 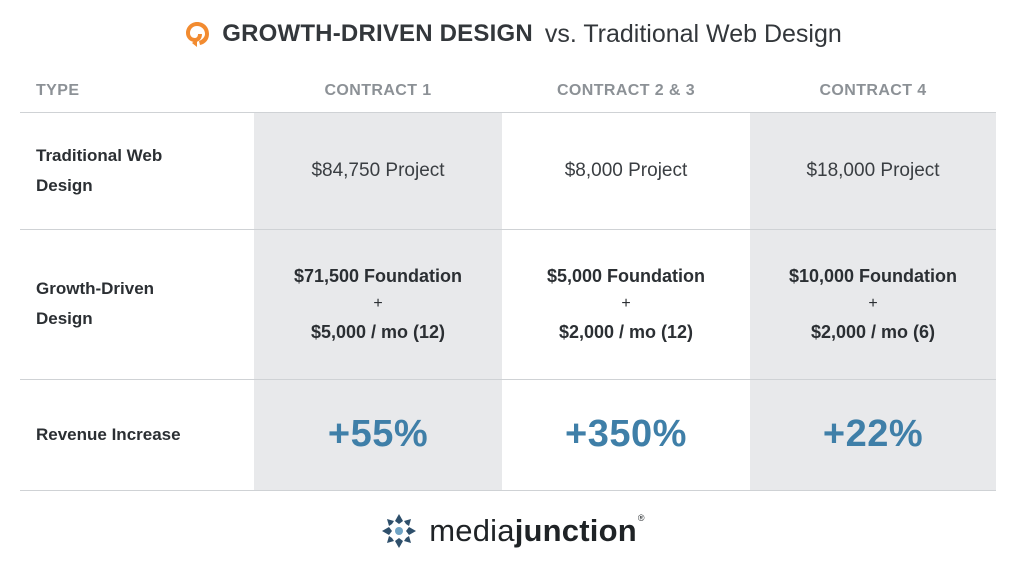 What do you see at coordinates (378, 90) in the screenshot?
I see `header-contract-1: CONTRACT 1` at bounding box center [378, 90].